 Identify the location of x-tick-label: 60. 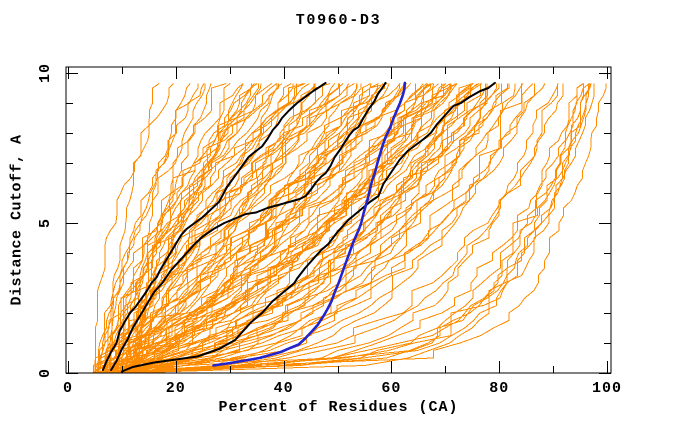
(391, 388).